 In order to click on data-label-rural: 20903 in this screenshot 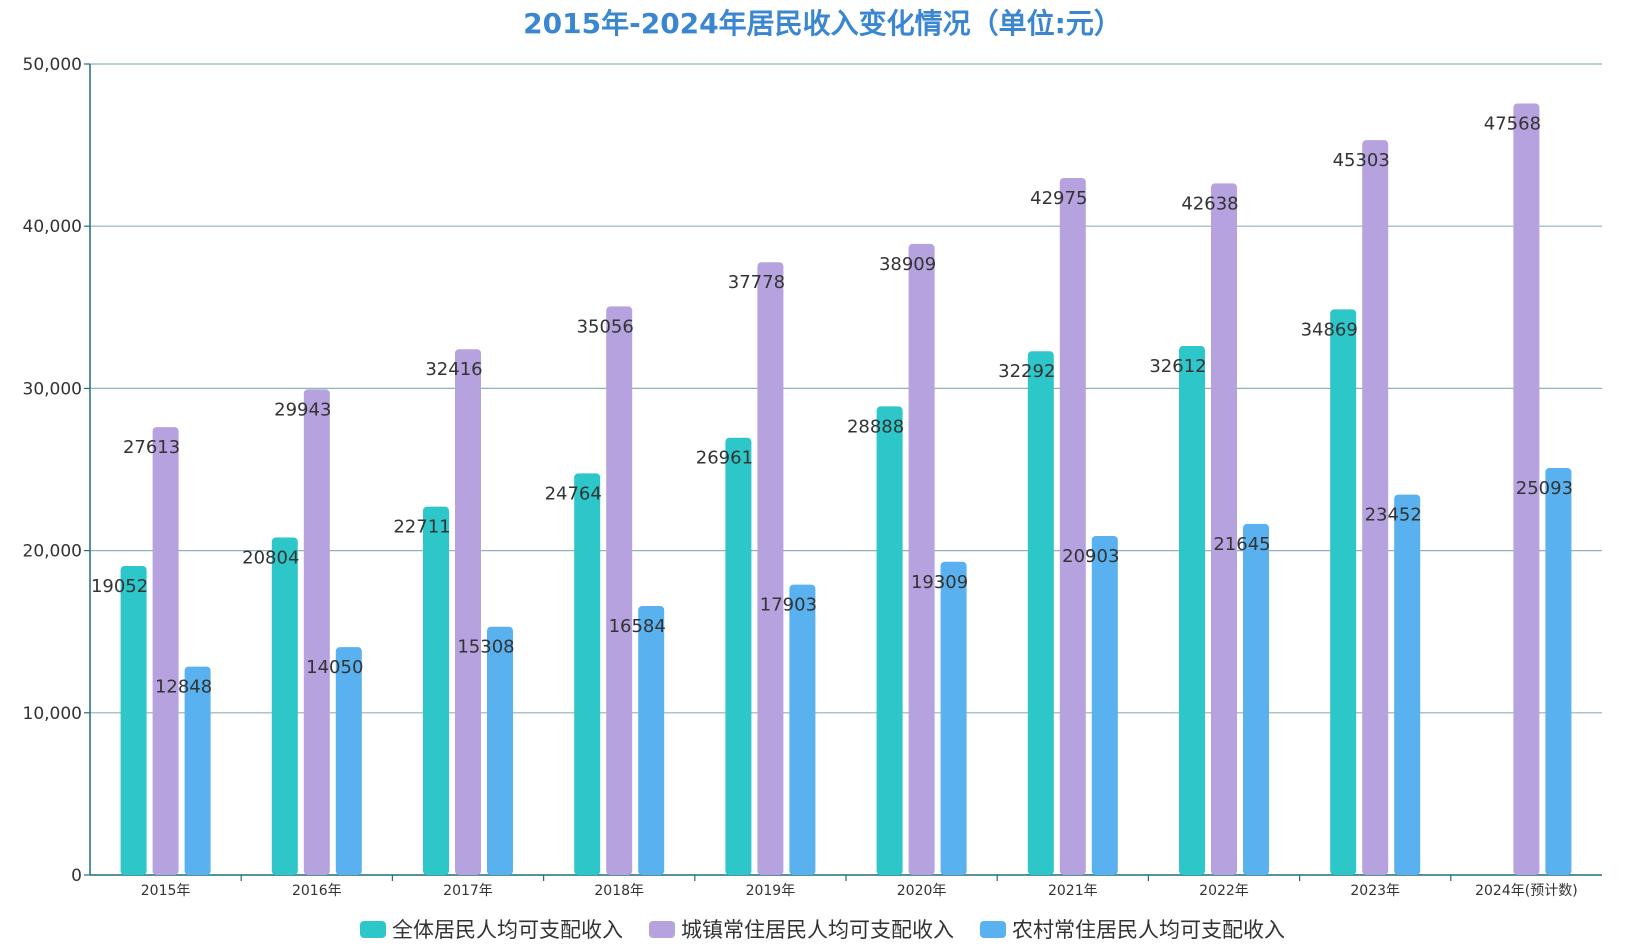, I will do `click(1090, 556)`.